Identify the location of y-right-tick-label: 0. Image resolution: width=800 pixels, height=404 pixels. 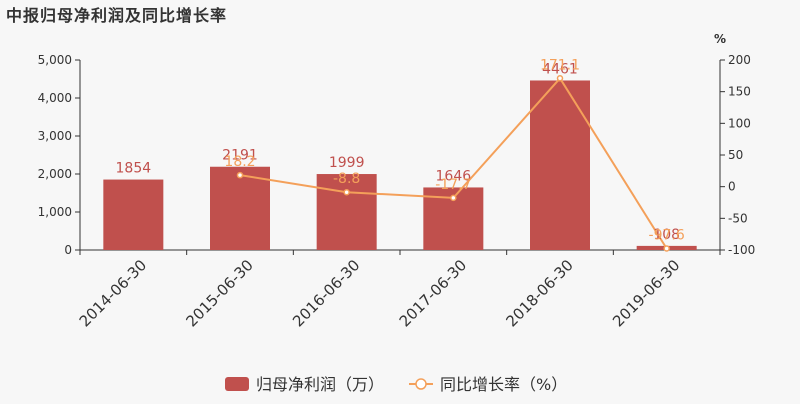
(732, 187).